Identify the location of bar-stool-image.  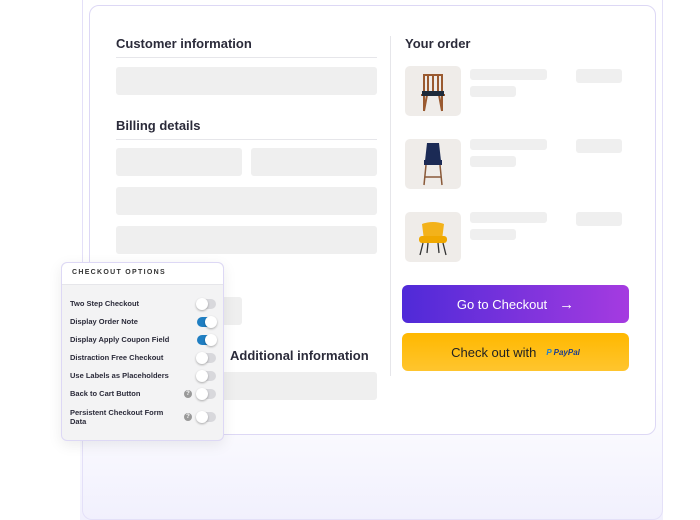
(433, 164).